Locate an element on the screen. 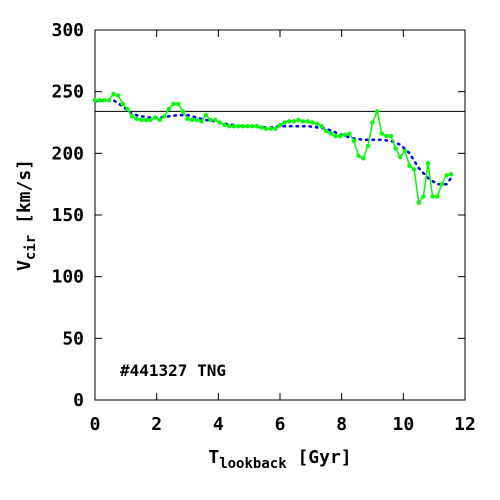 This screenshot has height=500, width=500. x-tick-label: 2 is located at coordinates (156, 424).